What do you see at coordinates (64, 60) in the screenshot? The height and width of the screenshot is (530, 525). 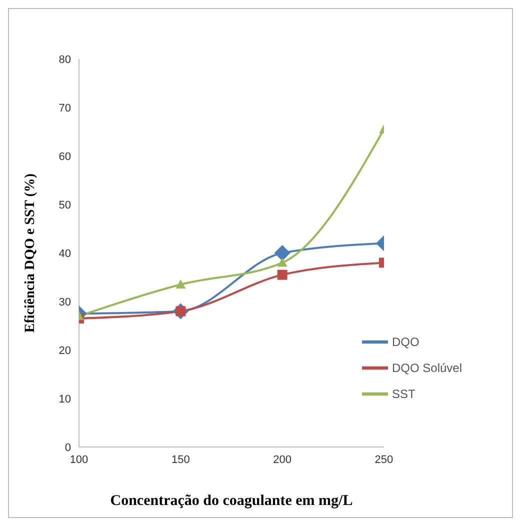 I see `y-tick-label: 80` at bounding box center [64, 60].